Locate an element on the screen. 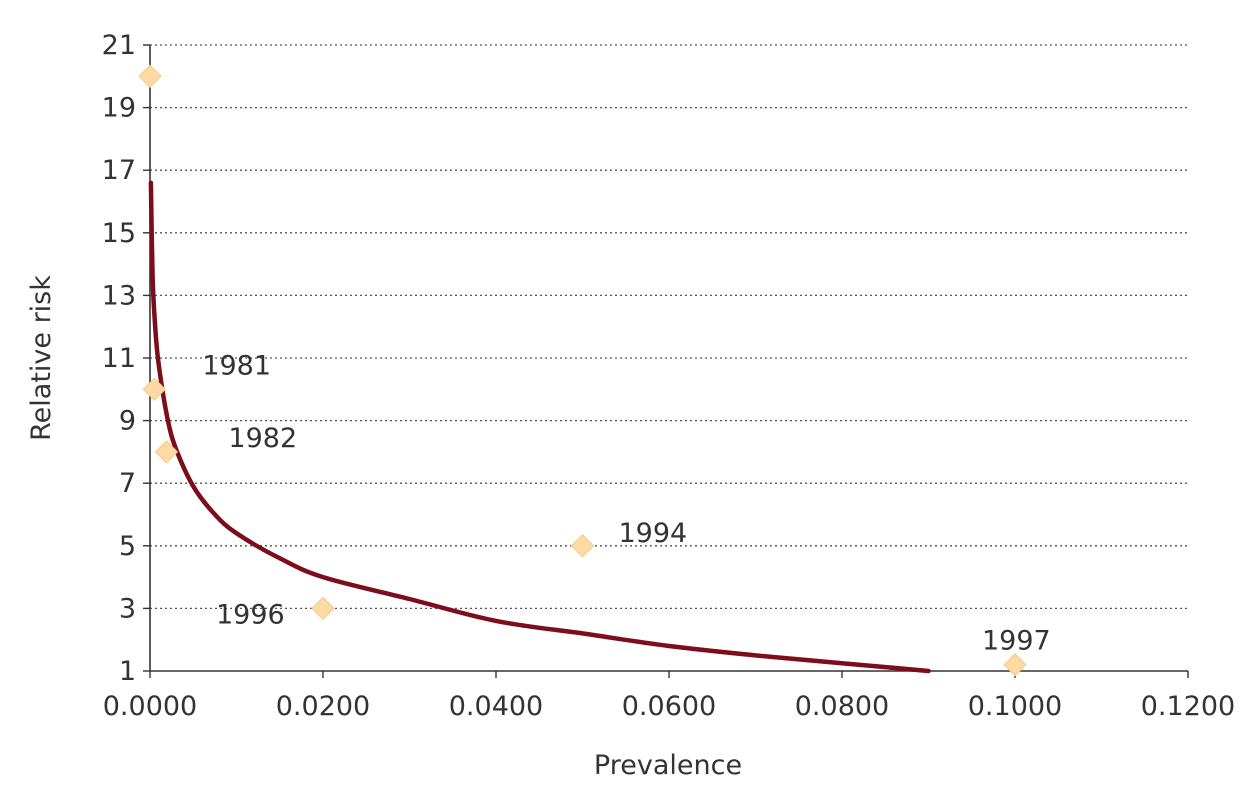 The image size is (1256, 800). y-tick-label: 21 is located at coordinates (119, 45).